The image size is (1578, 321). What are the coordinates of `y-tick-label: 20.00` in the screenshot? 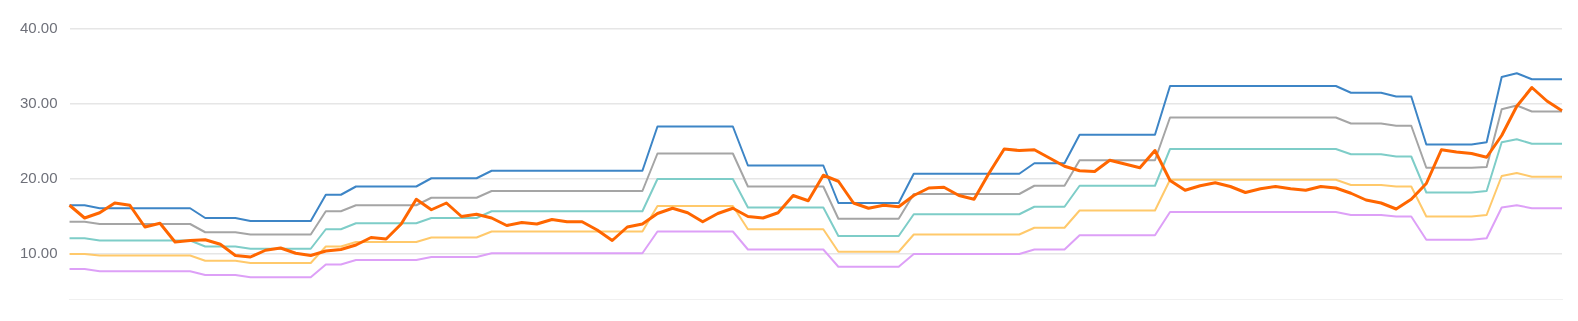 It's located at (38, 178).